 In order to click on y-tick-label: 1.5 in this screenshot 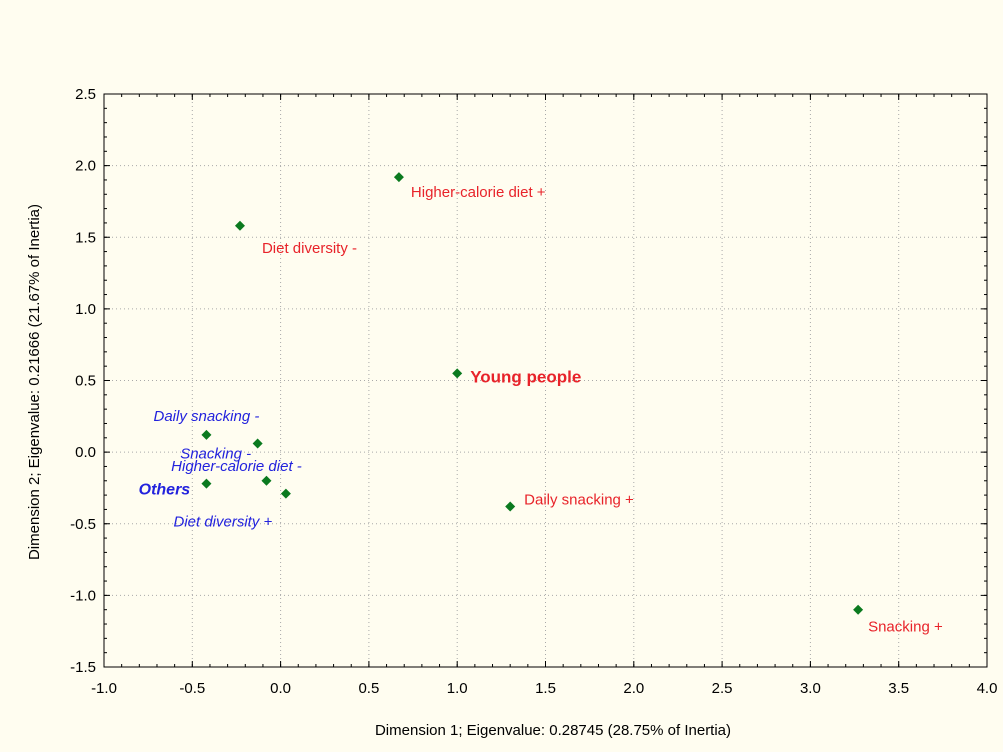, I will do `click(85, 237)`.